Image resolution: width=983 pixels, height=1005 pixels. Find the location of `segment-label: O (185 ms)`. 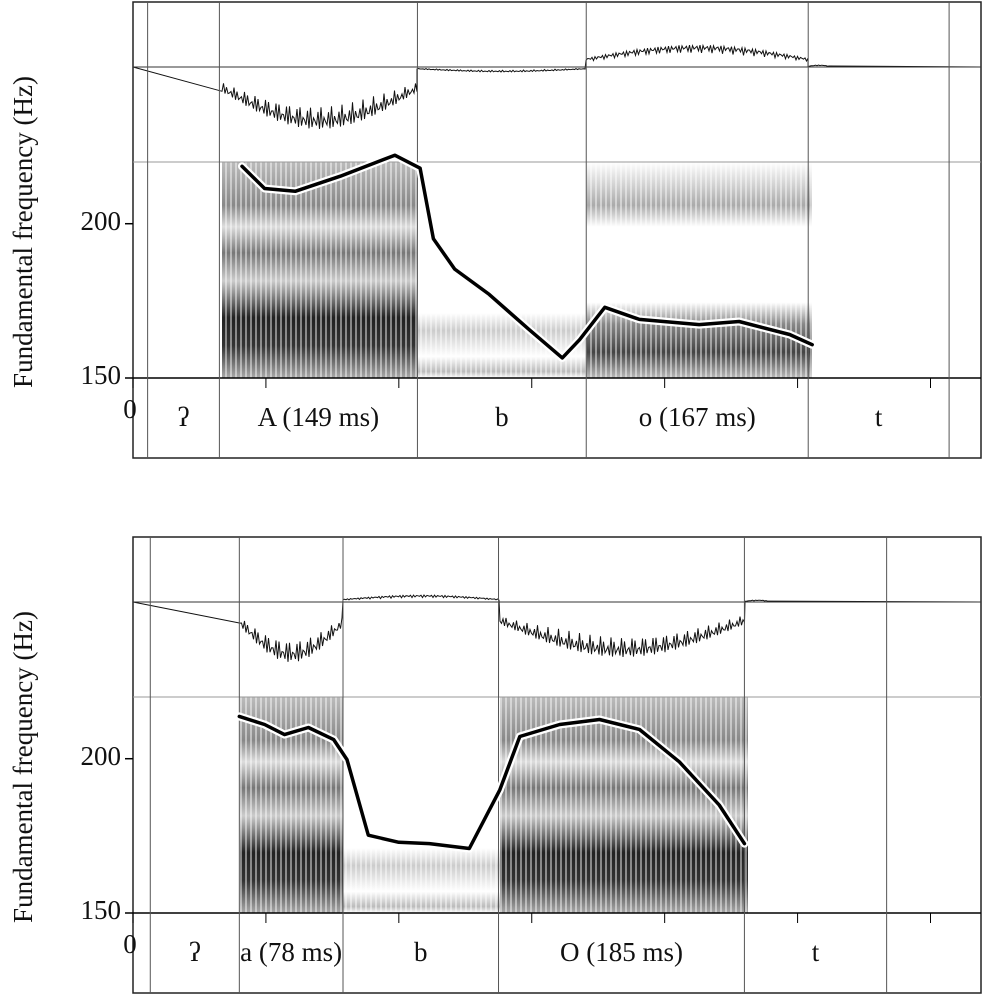

segment-label: O (185 ms) is located at coordinates (621, 952).